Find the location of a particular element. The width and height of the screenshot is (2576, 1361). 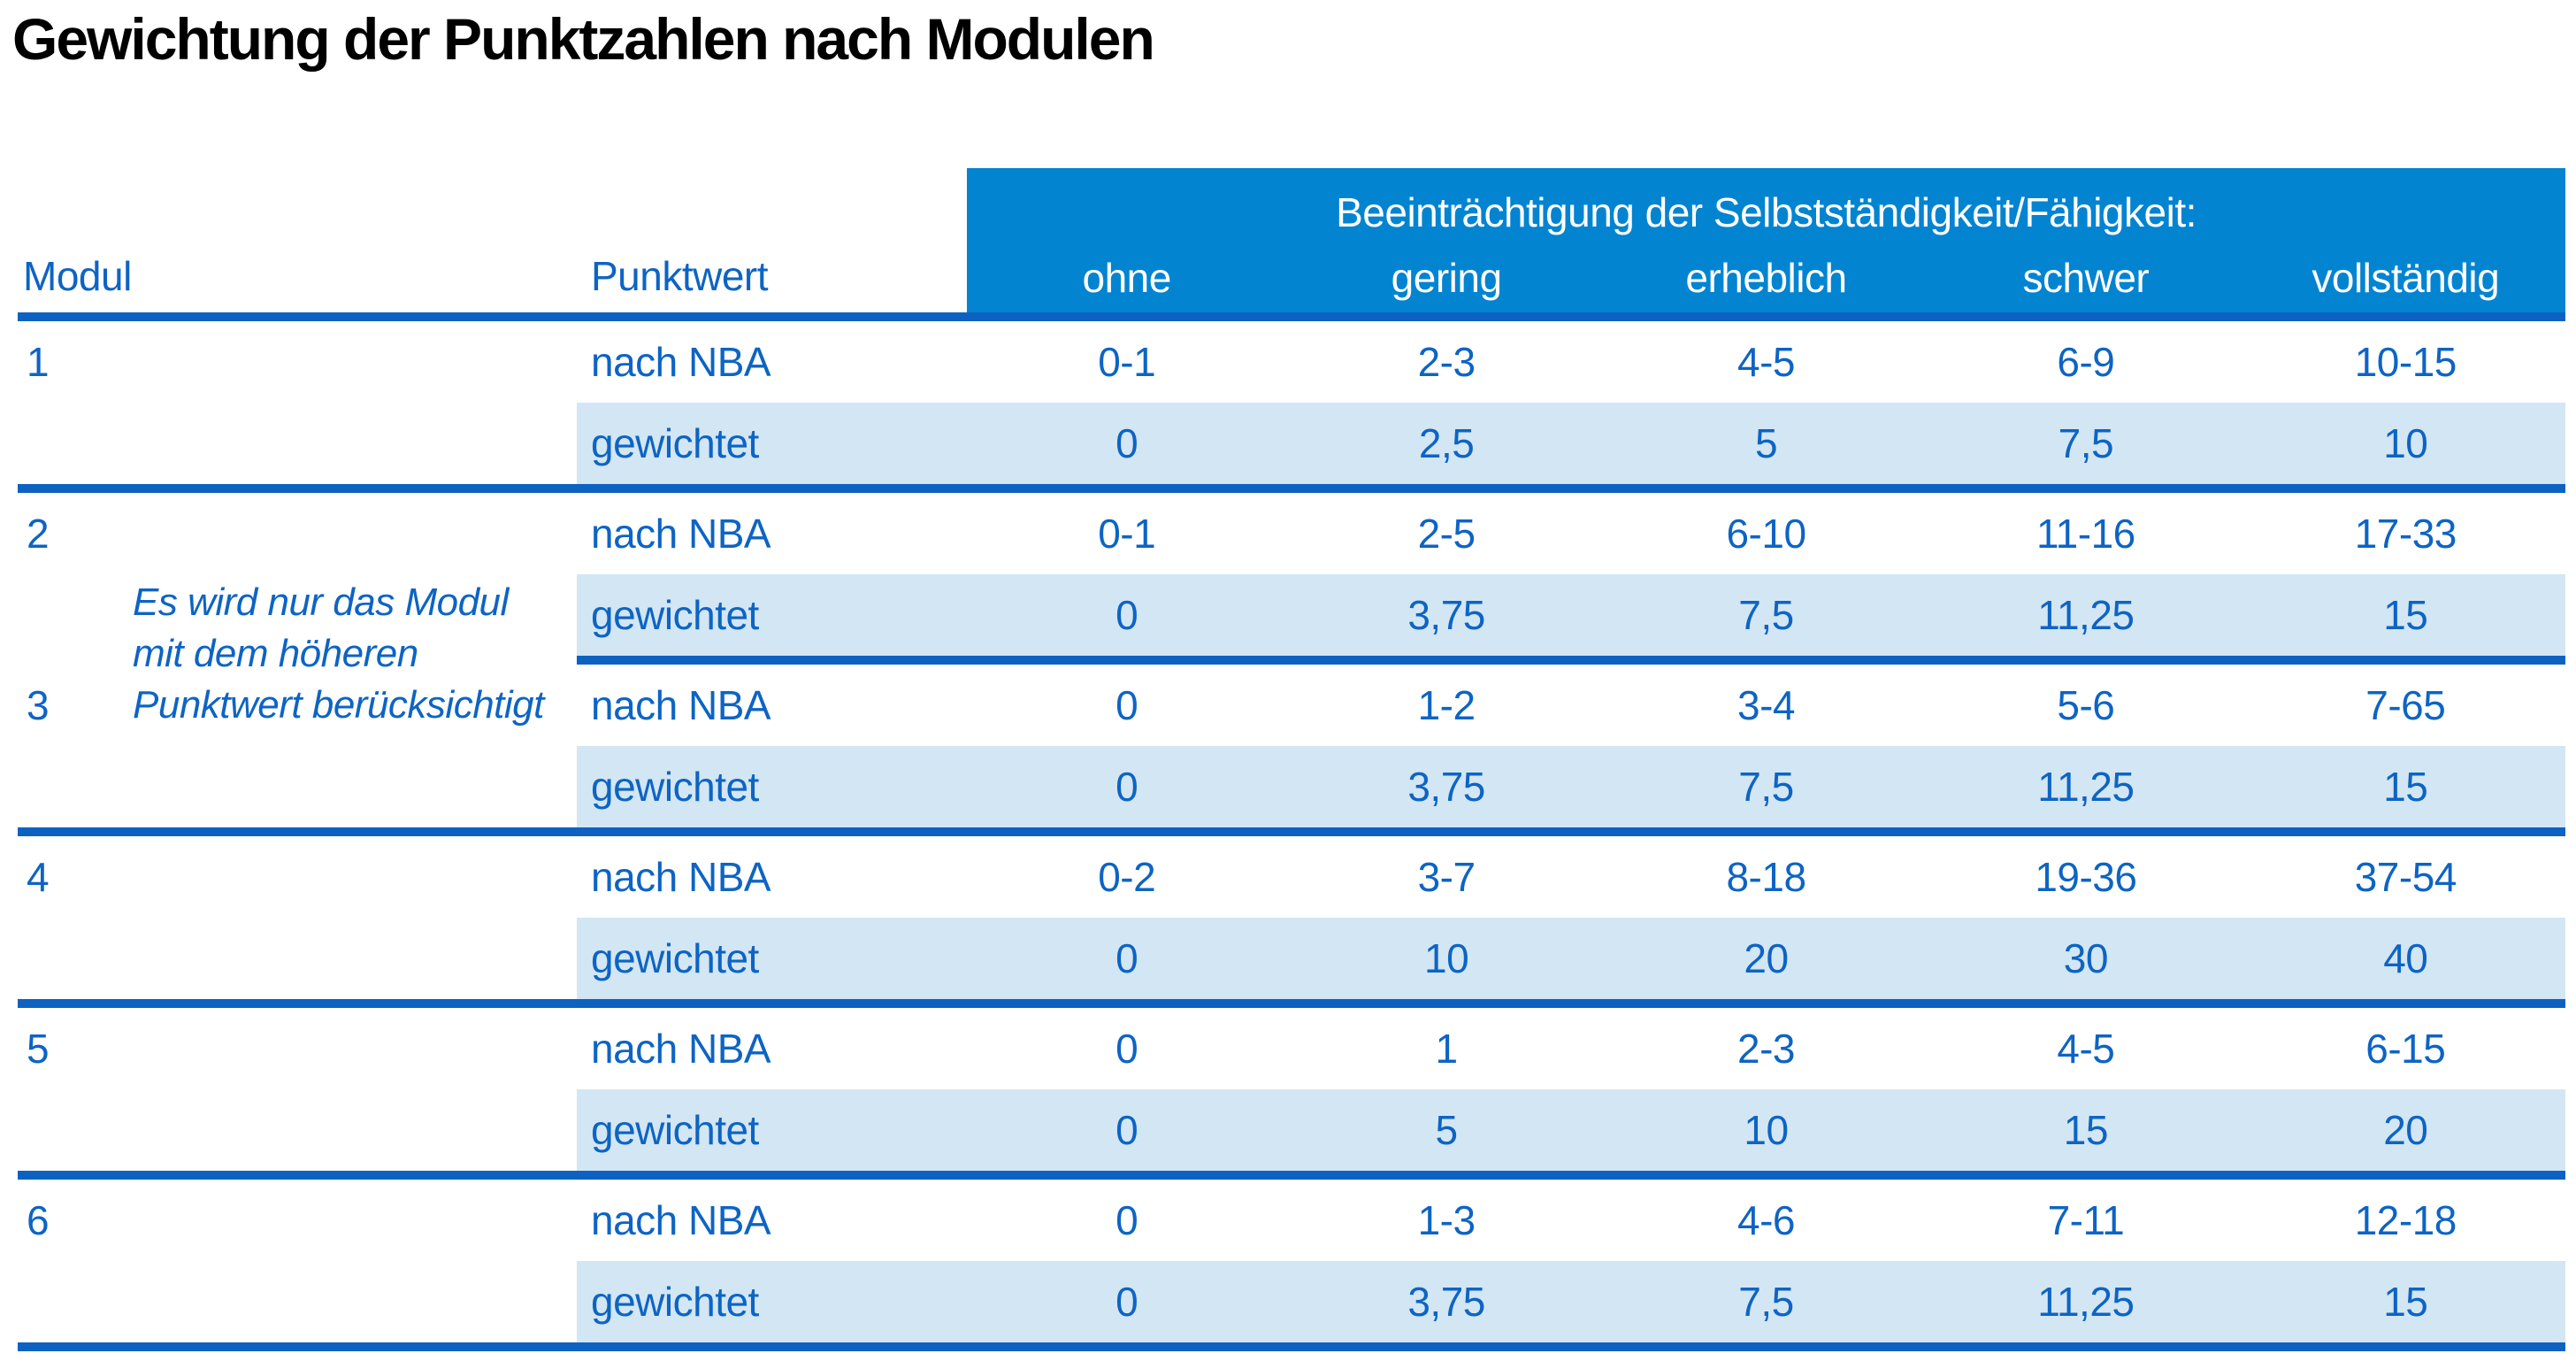

note-line: Punktwert berücksichtigt is located at coordinates (338, 705).